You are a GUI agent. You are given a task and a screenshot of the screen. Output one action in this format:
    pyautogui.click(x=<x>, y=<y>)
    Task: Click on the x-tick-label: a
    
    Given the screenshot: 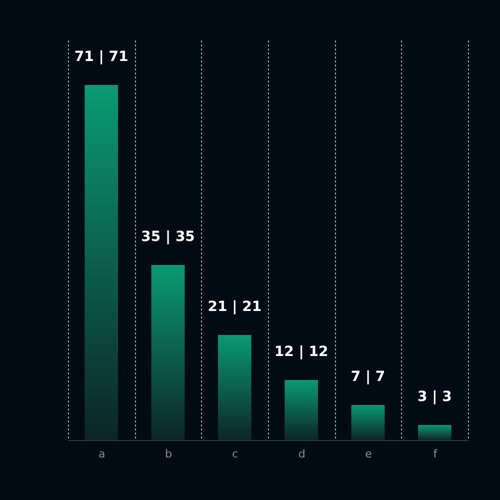 What is the action you would take?
    pyautogui.click(x=102, y=454)
    